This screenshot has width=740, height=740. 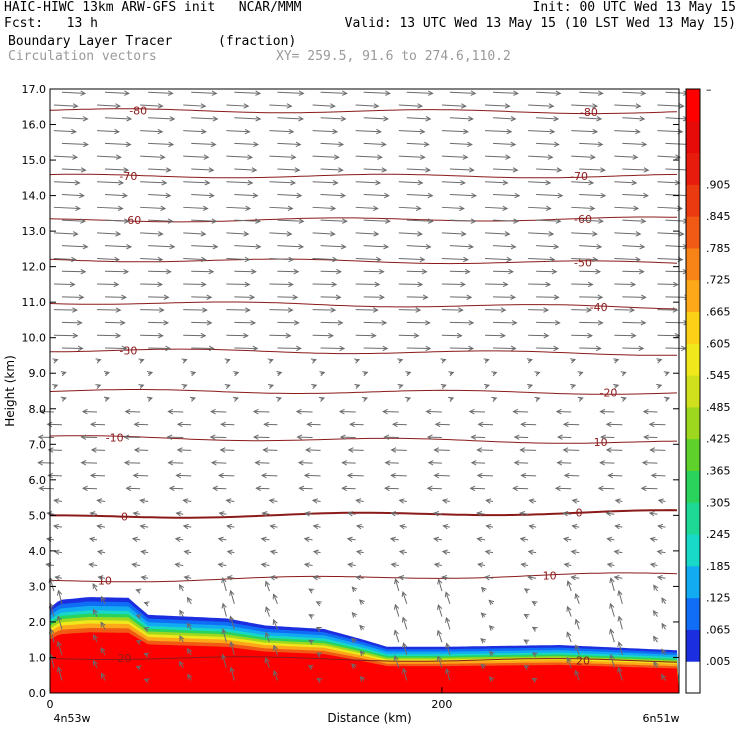 What do you see at coordinates (38, 409) in the screenshot?
I see `y-tick-label: 8.0` at bounding box center [38, 409].